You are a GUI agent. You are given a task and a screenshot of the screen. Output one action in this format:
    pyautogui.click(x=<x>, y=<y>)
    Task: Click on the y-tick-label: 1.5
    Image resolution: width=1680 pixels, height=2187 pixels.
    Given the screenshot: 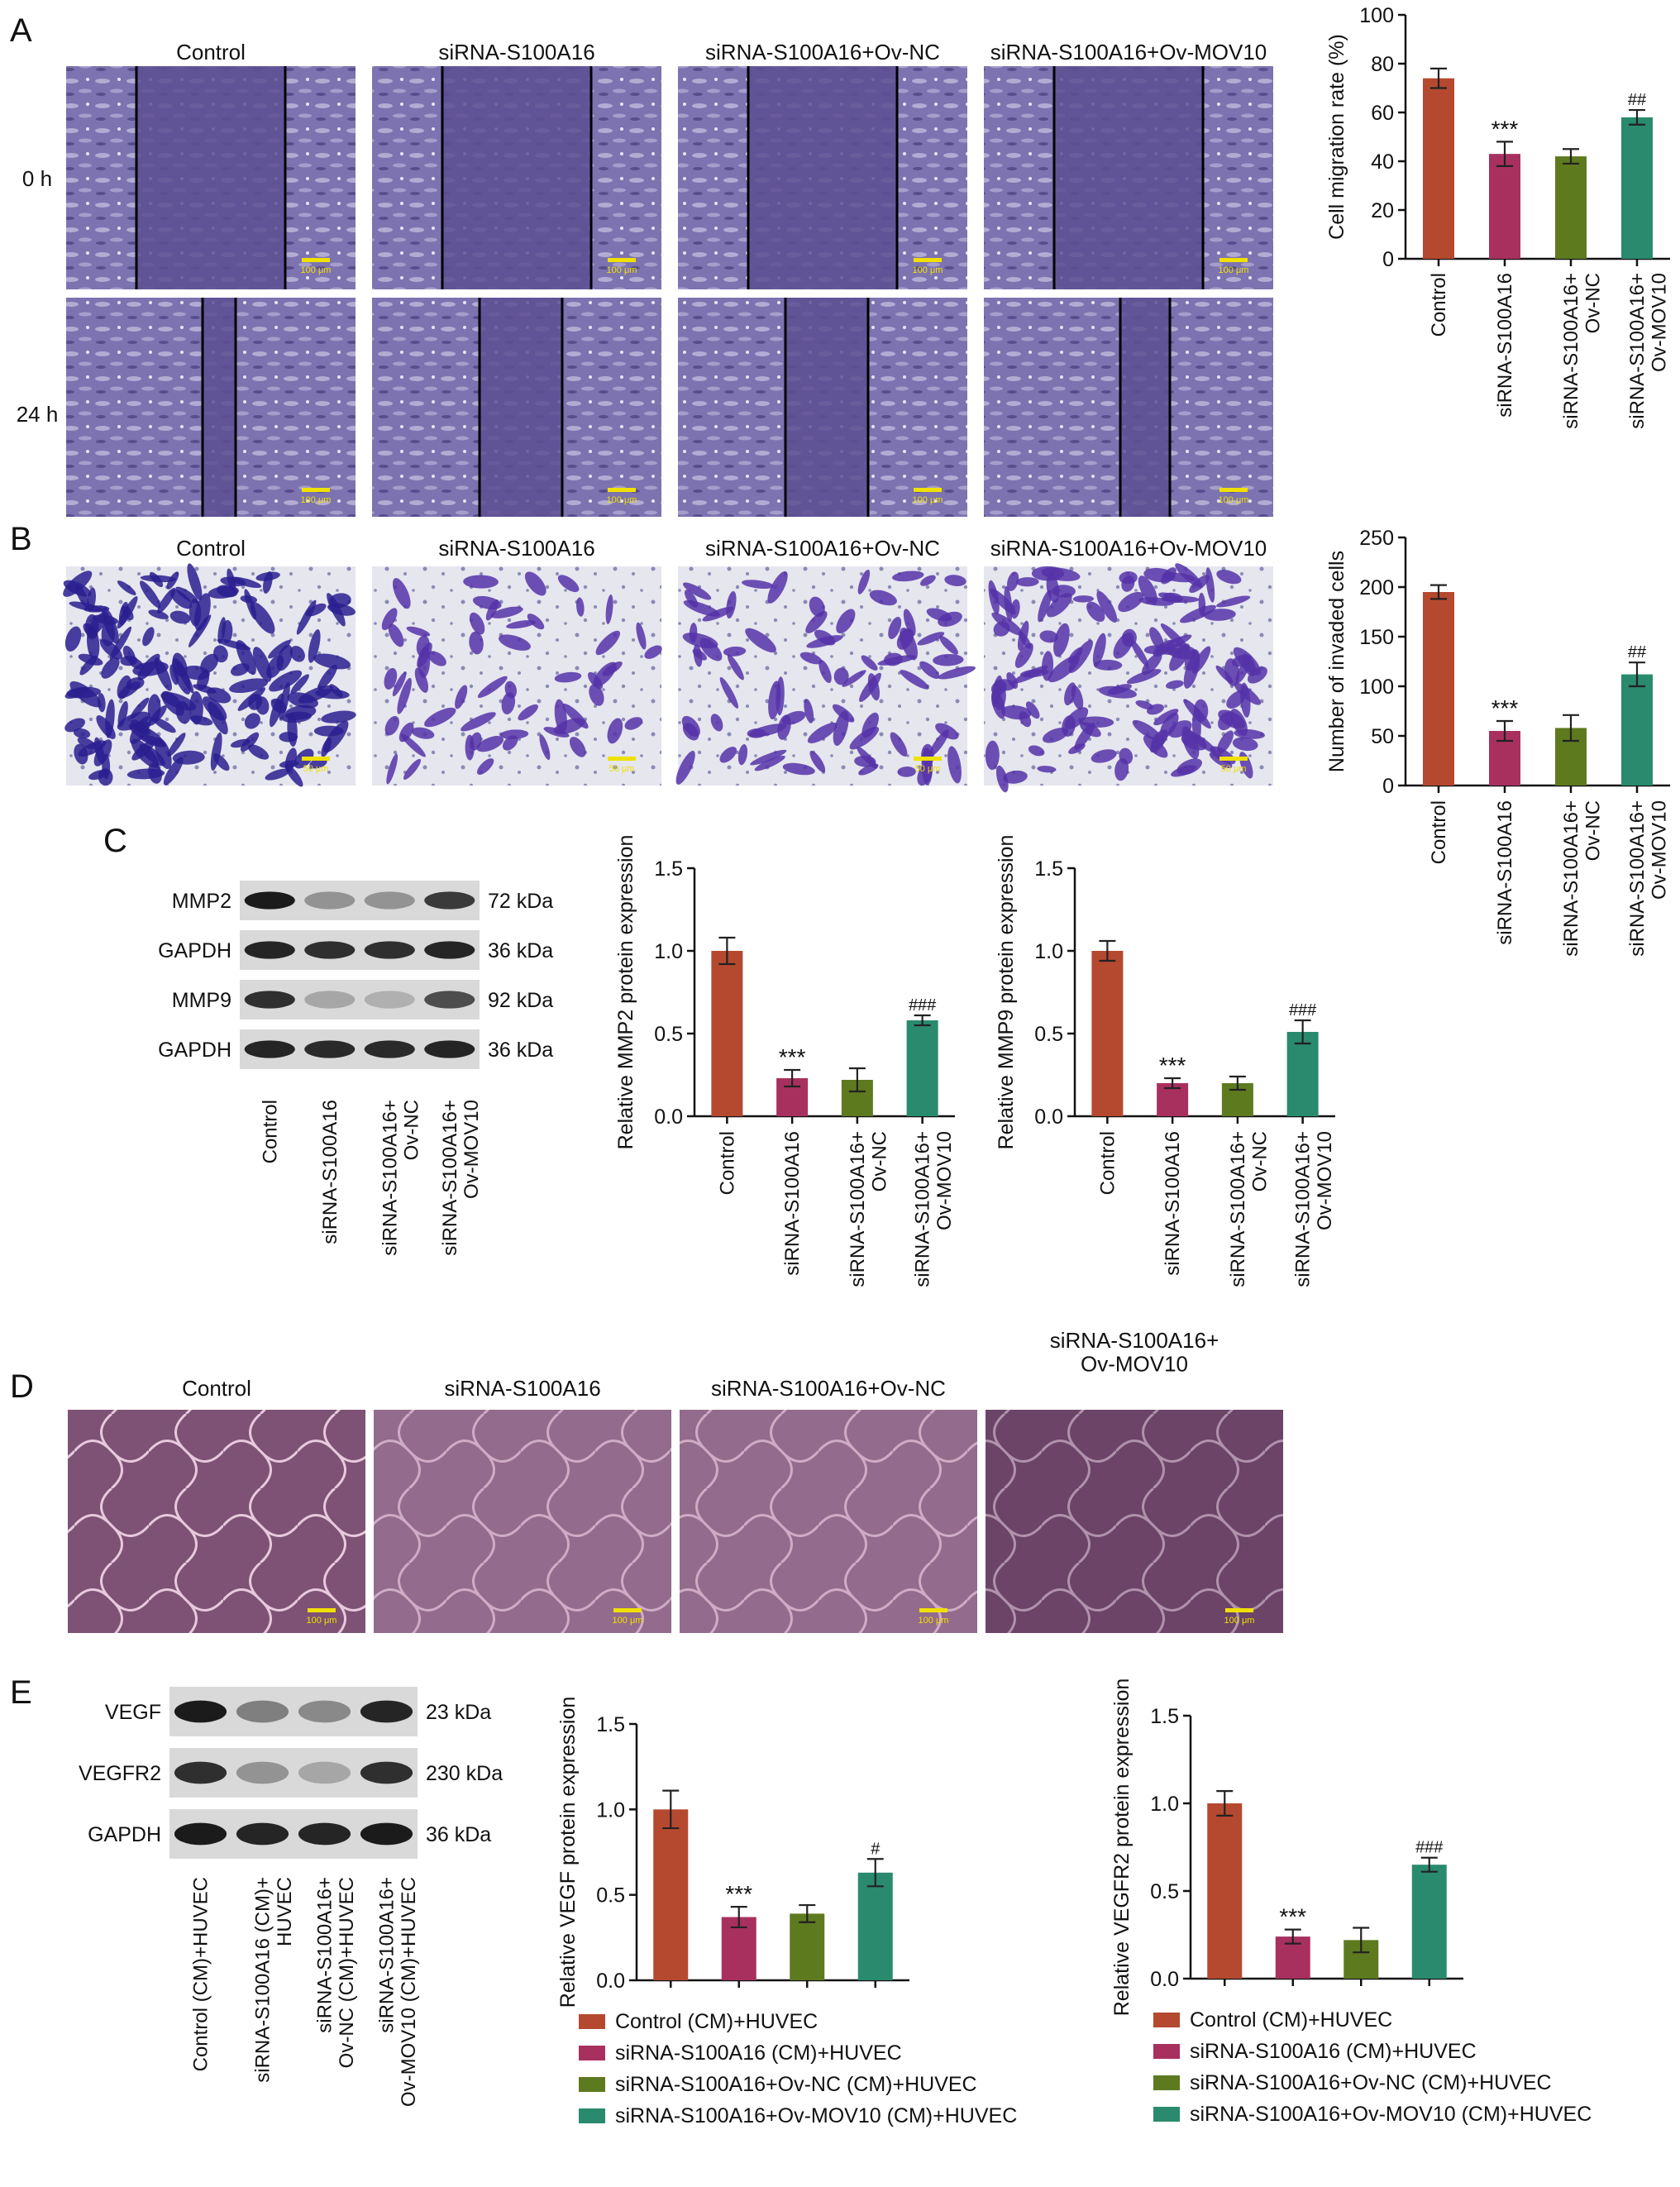 What is the action you would take?
    pyautogui.click(x=1164, y=1716)
    